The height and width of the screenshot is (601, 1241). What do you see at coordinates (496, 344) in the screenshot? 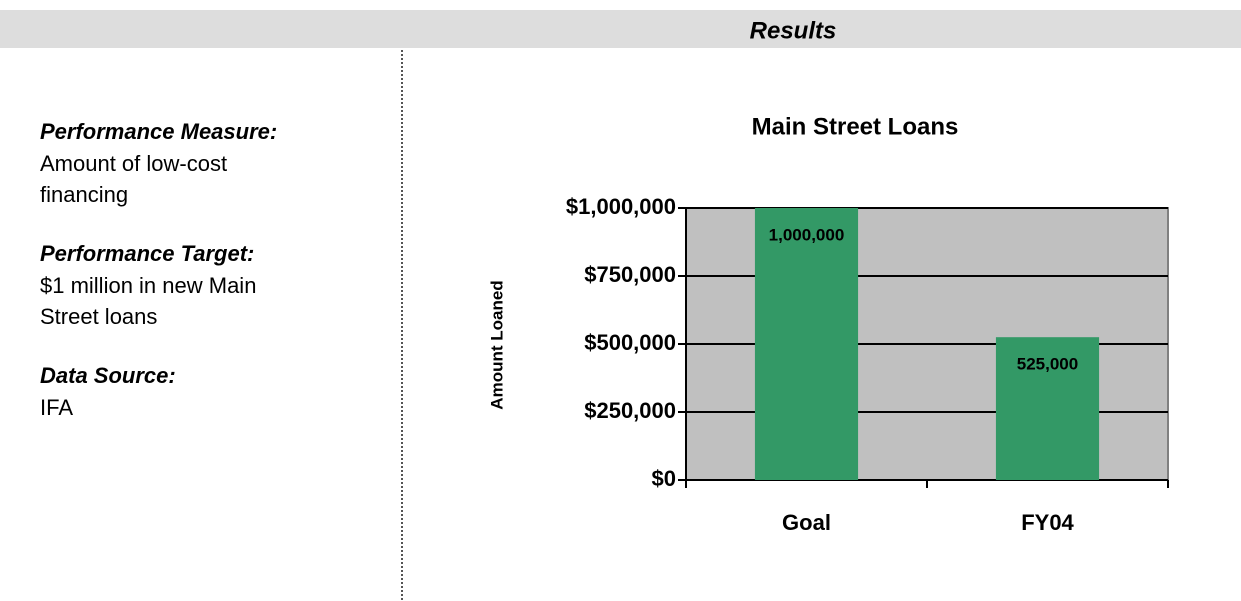
I see `y-axis-title: Amount Loaned` at bounding box center [496, 344].